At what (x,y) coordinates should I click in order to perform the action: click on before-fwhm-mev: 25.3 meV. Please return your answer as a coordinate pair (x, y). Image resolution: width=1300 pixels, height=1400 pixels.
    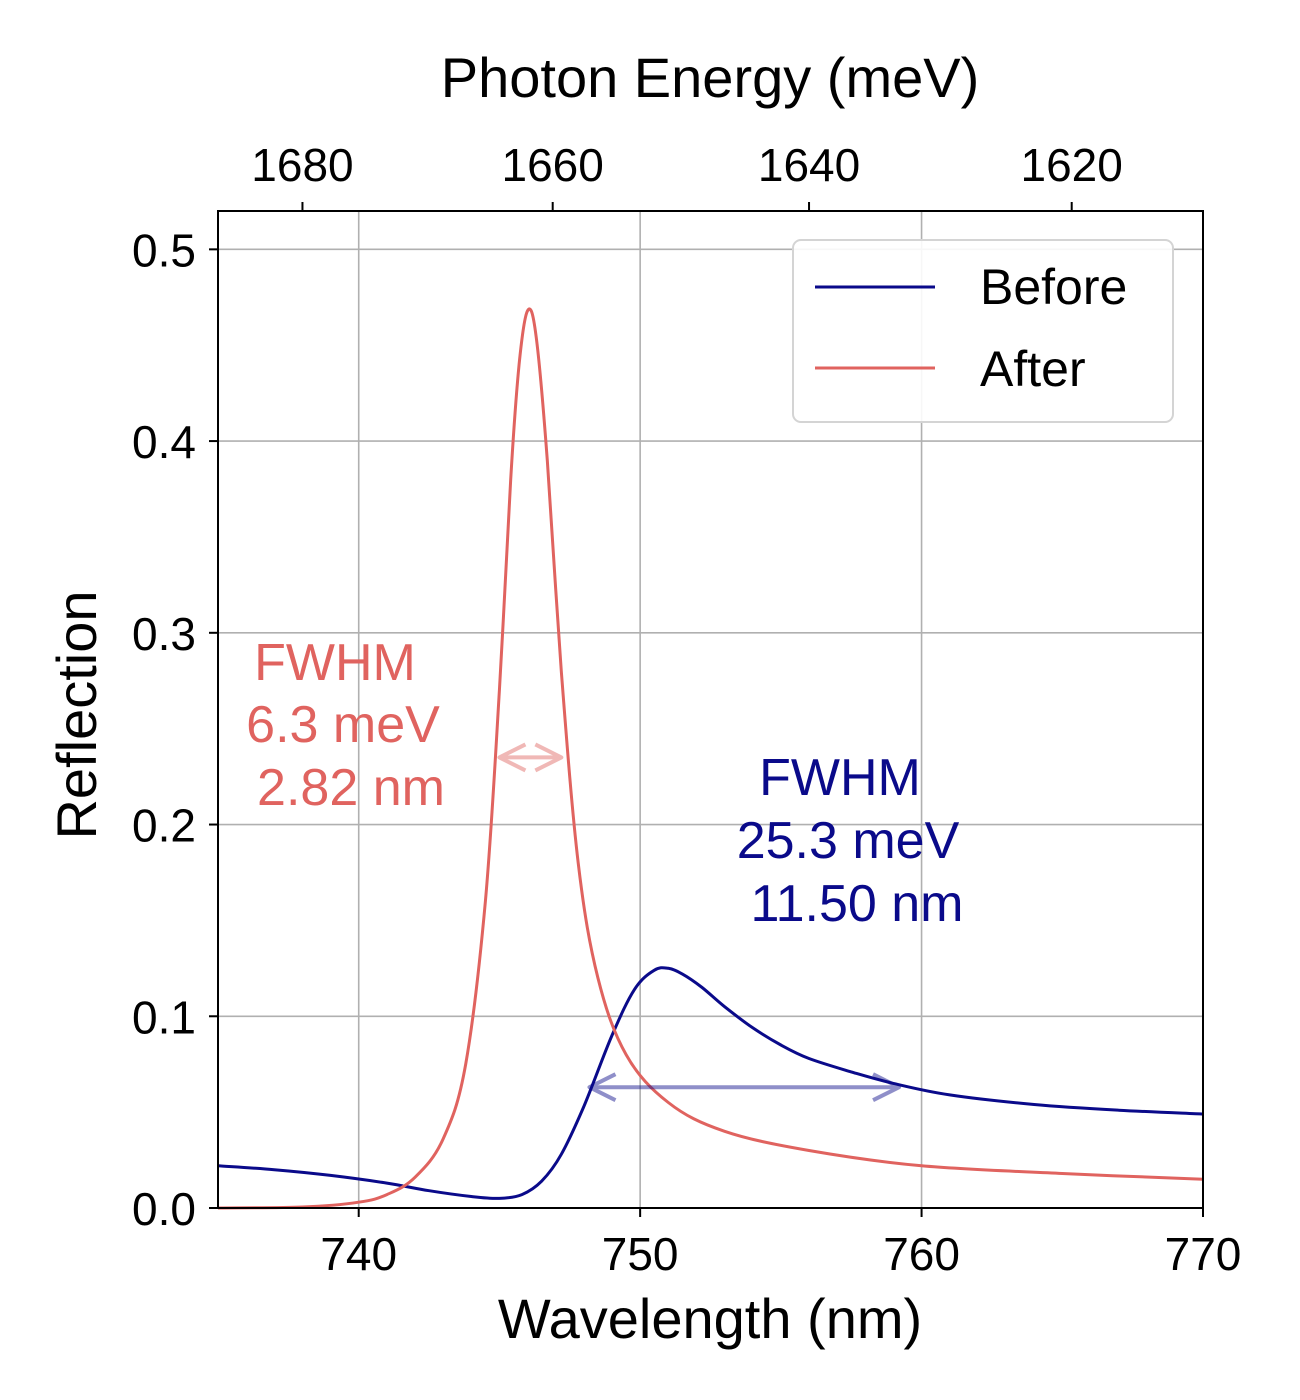
    Looking at the image, I should click on (848, 841).